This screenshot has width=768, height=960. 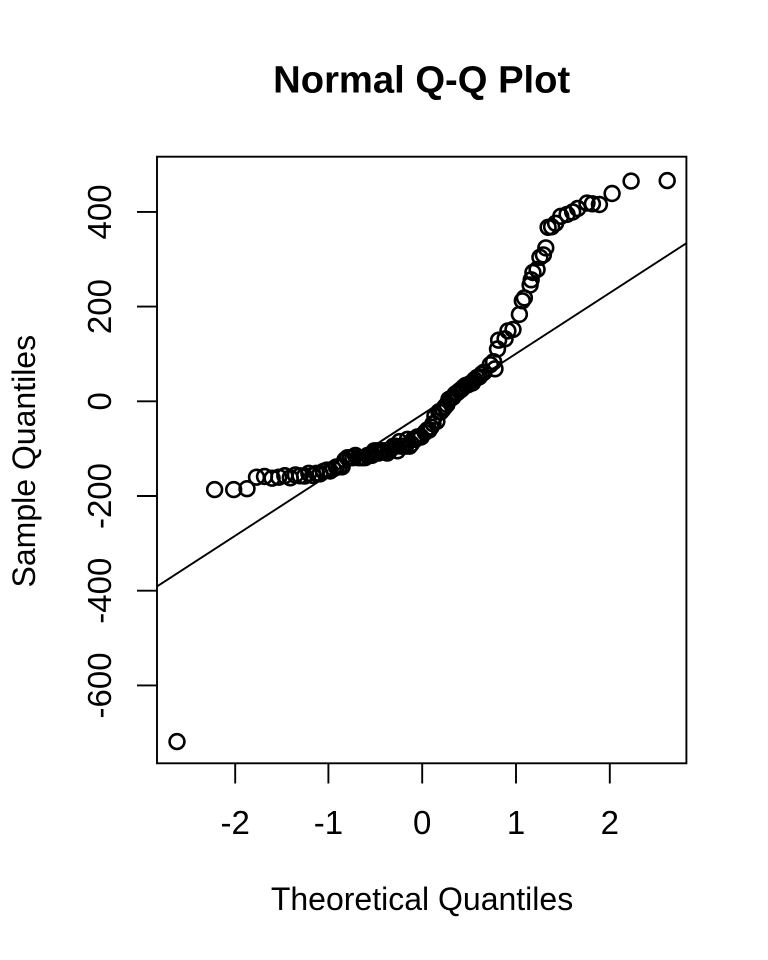 What do you see at coordinates (99, 211) in the screenshot?
I see `svg-text: 400` at bounding box center [99, 211].